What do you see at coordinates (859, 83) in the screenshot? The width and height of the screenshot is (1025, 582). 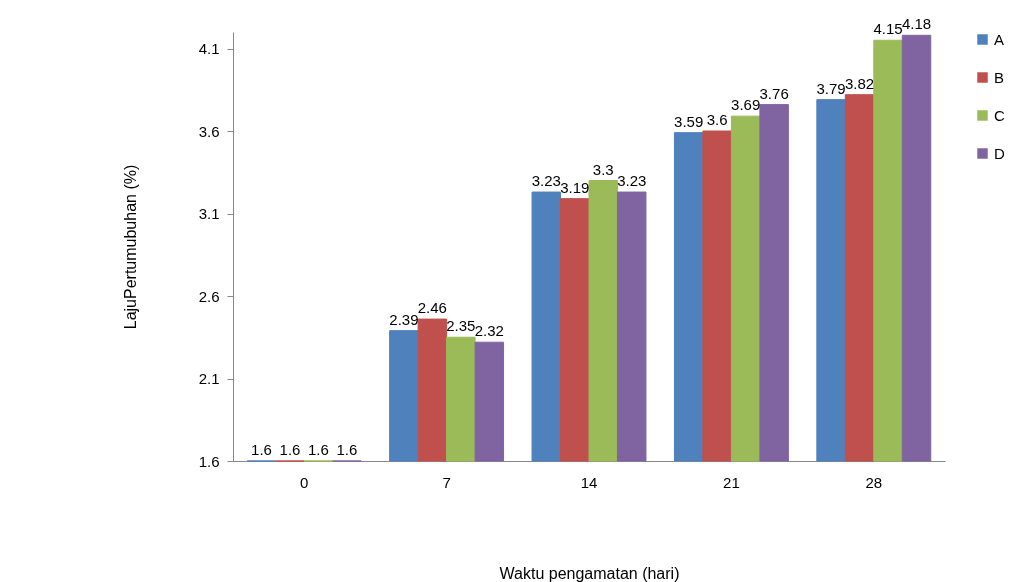 I see `data-label: 3.82` at bounding box center [859, 83].